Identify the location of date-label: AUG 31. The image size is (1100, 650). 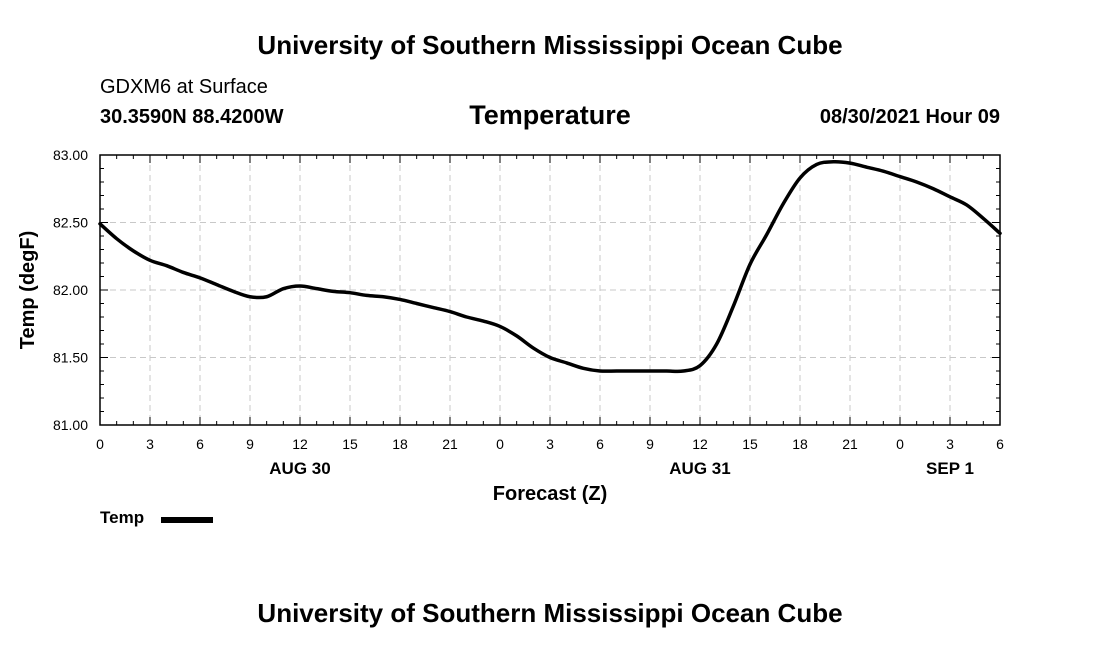
(699, 468).